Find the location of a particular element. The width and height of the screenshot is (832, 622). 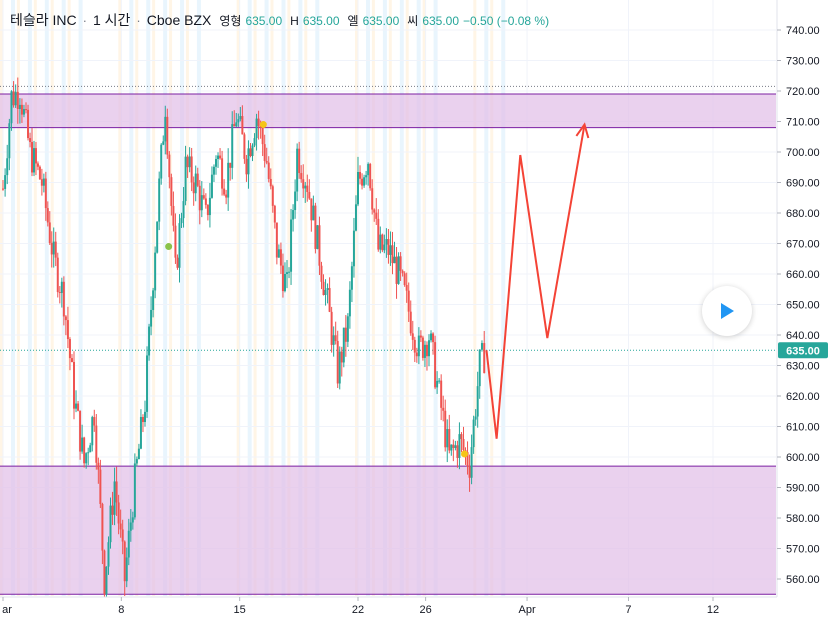

symbol-name: 테슬라 INC is located at coordinates (43, 20).